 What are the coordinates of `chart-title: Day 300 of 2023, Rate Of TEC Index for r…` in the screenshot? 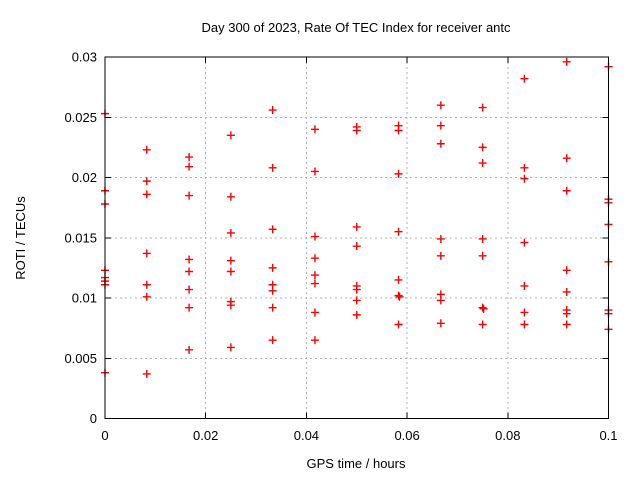 It's located at (356, 27).